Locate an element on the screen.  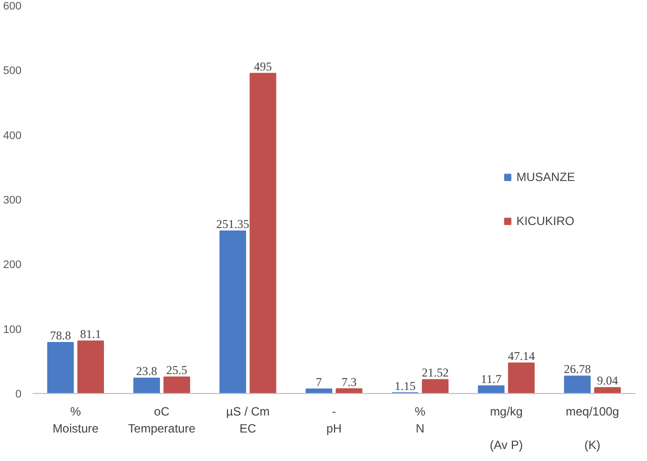
legend-label: MUSANZE is located at coordinates (545, 177).